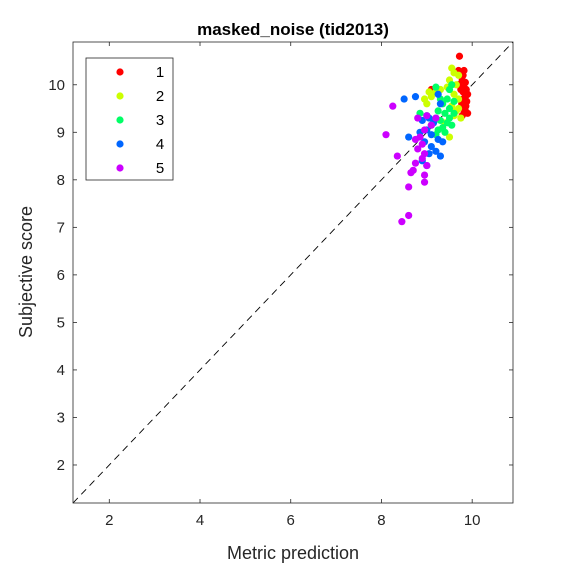 The width and height of the screenshot is (567, 567). What do you see at coordinates (61, 322) in the screenshot?
I see `y-tick-label: 5` at bounding box center [61, 322].